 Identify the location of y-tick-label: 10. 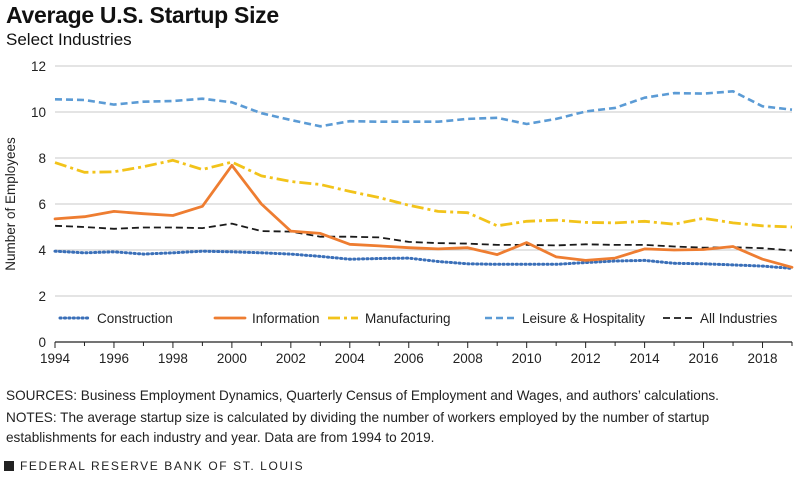
(38, 112).